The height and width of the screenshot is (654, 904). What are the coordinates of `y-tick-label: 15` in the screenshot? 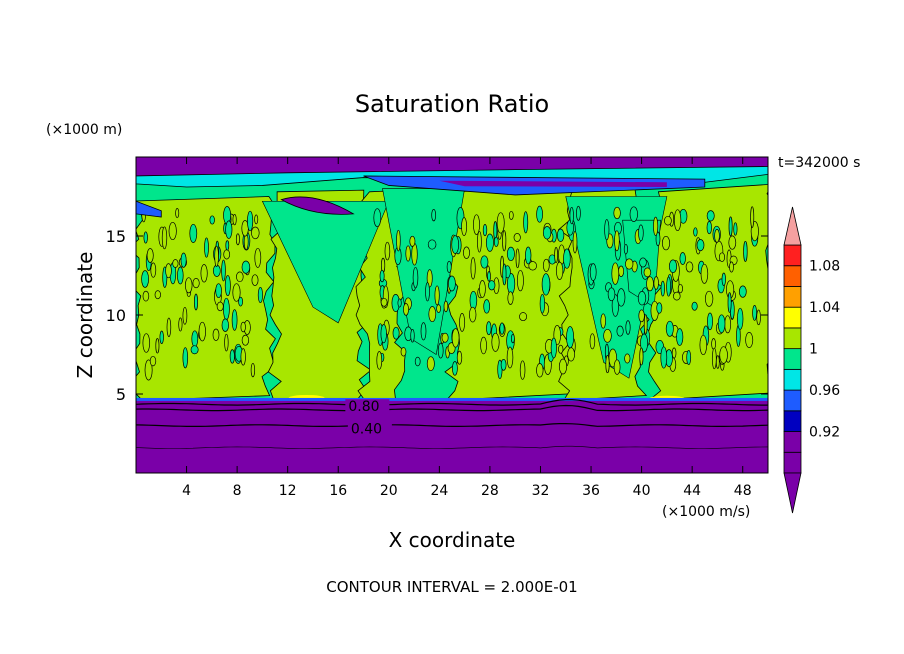 It's located at (116, 236).